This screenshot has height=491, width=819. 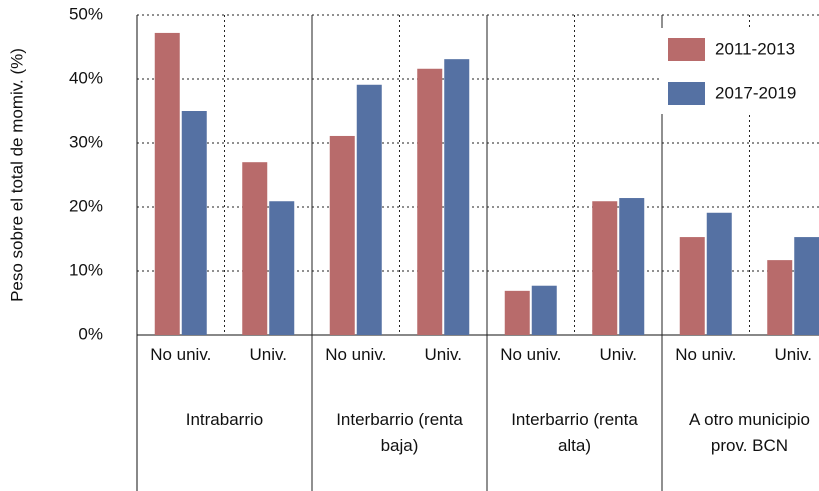 What do you see at coordinates (86, 141) in the screenshot?
I see `y-tick-label: 30%` at bounding box center [86, 141].